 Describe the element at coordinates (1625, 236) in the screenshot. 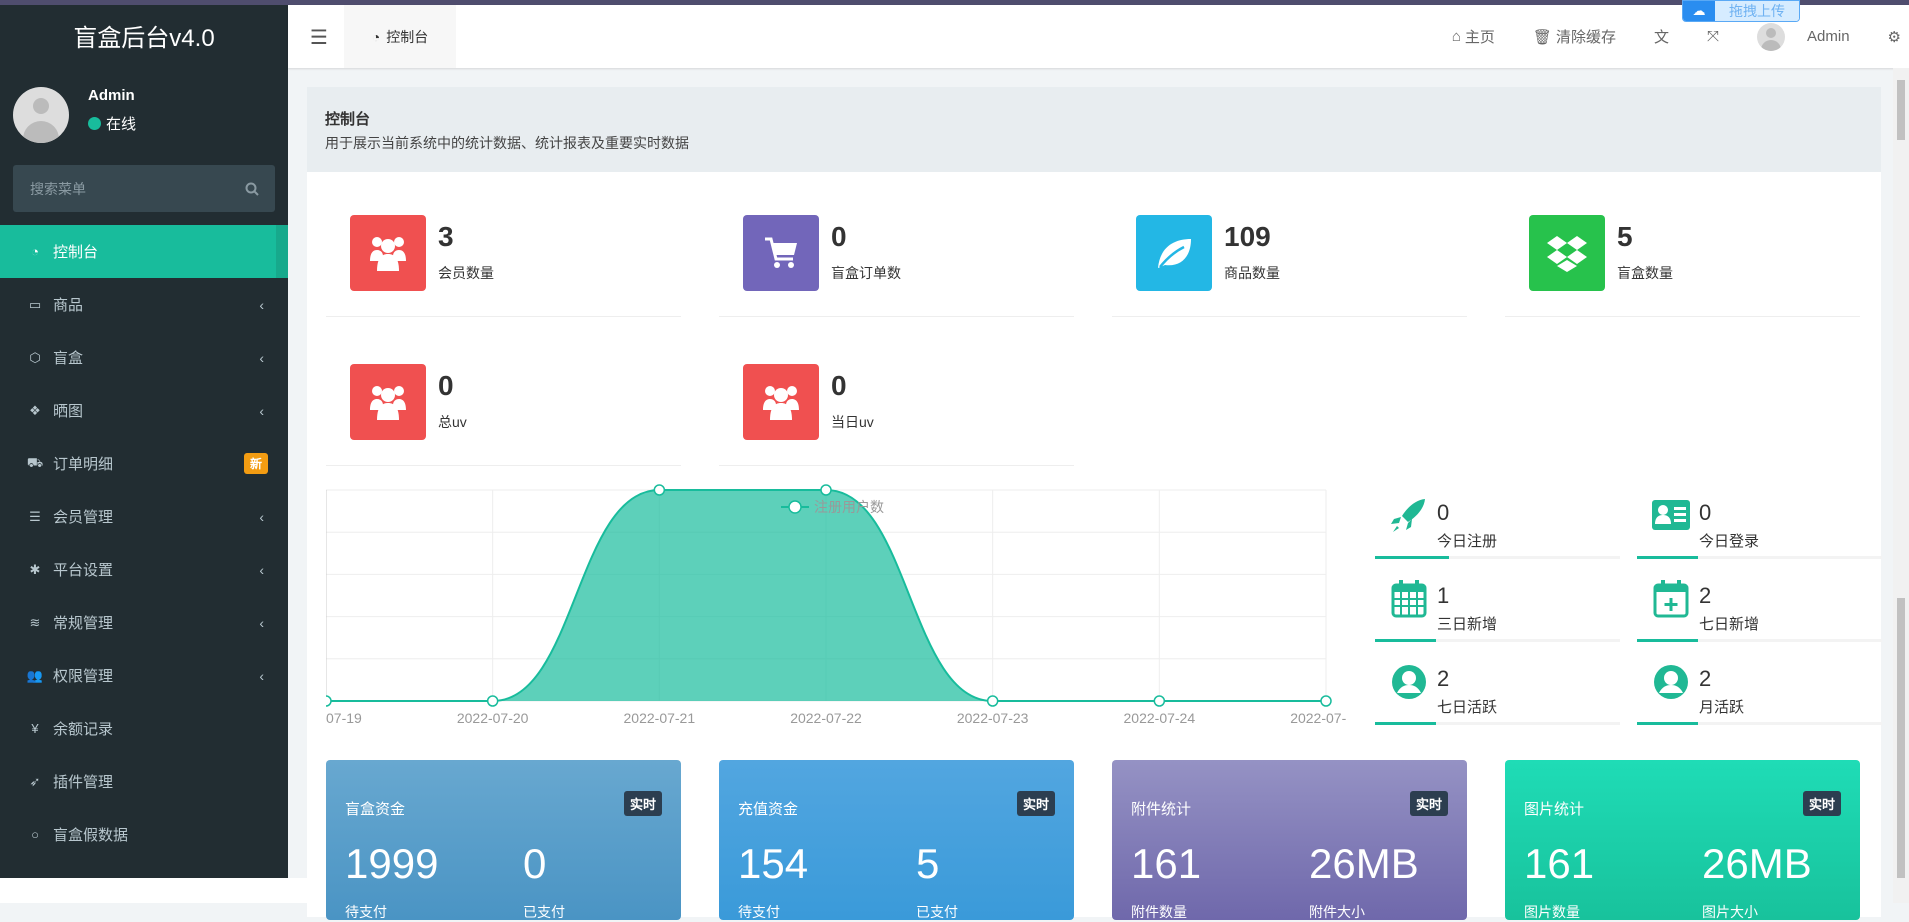

I see `stat-value: 5` at that location.